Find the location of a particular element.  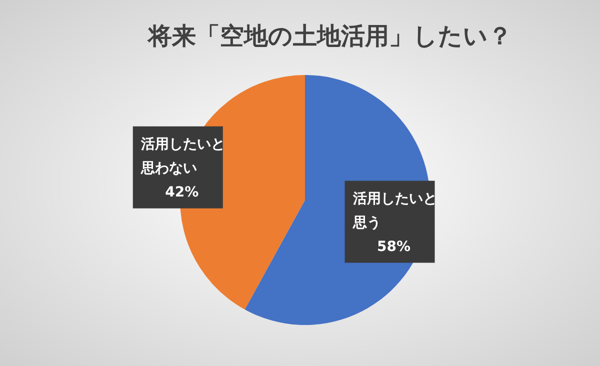

slice-label: 活用したいと思う is located at coordinates (394, 211).